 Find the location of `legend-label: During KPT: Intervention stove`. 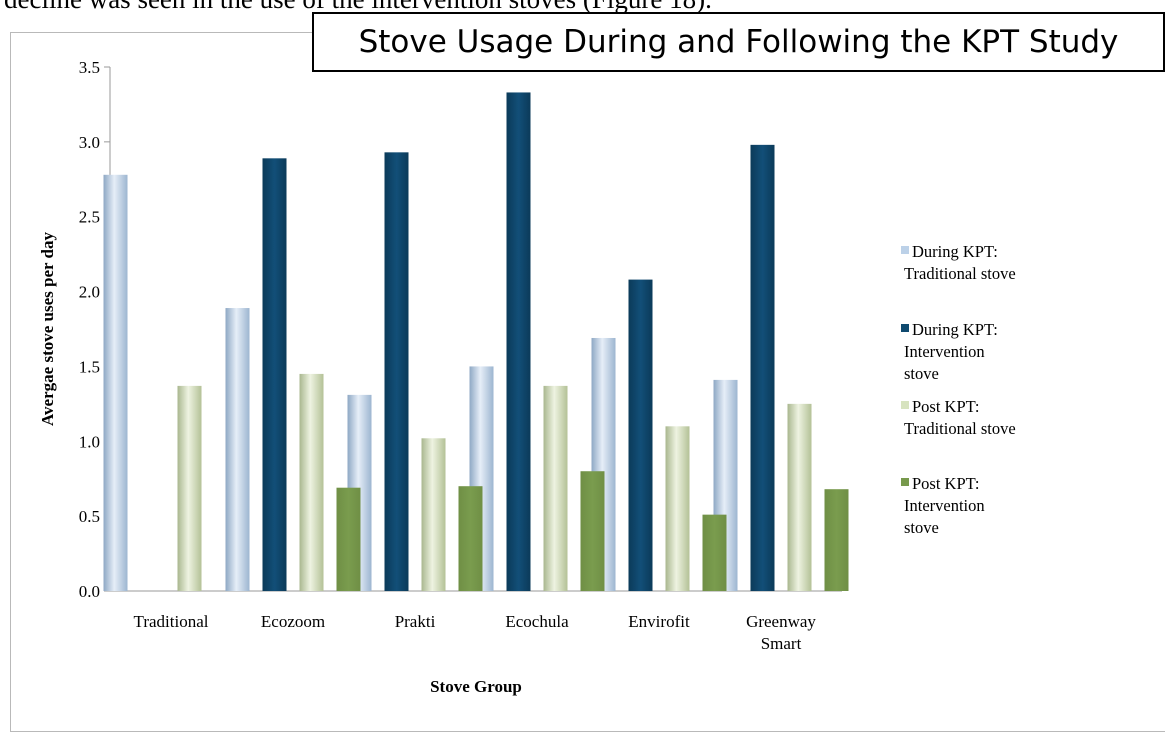

legend-label: During KPT: Intervention stove is located at coordinates (951, 351).